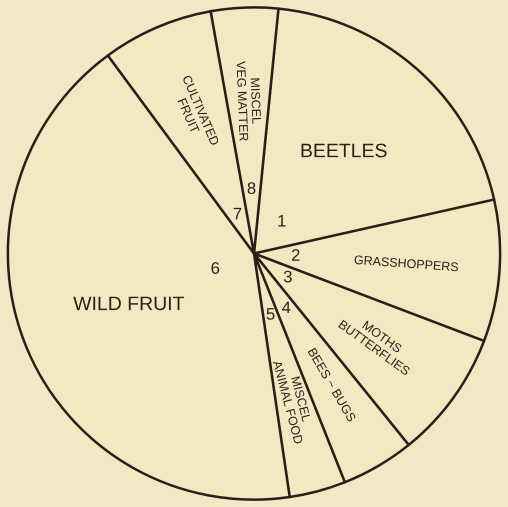  I want to click on text: 4, so click(286, 308).